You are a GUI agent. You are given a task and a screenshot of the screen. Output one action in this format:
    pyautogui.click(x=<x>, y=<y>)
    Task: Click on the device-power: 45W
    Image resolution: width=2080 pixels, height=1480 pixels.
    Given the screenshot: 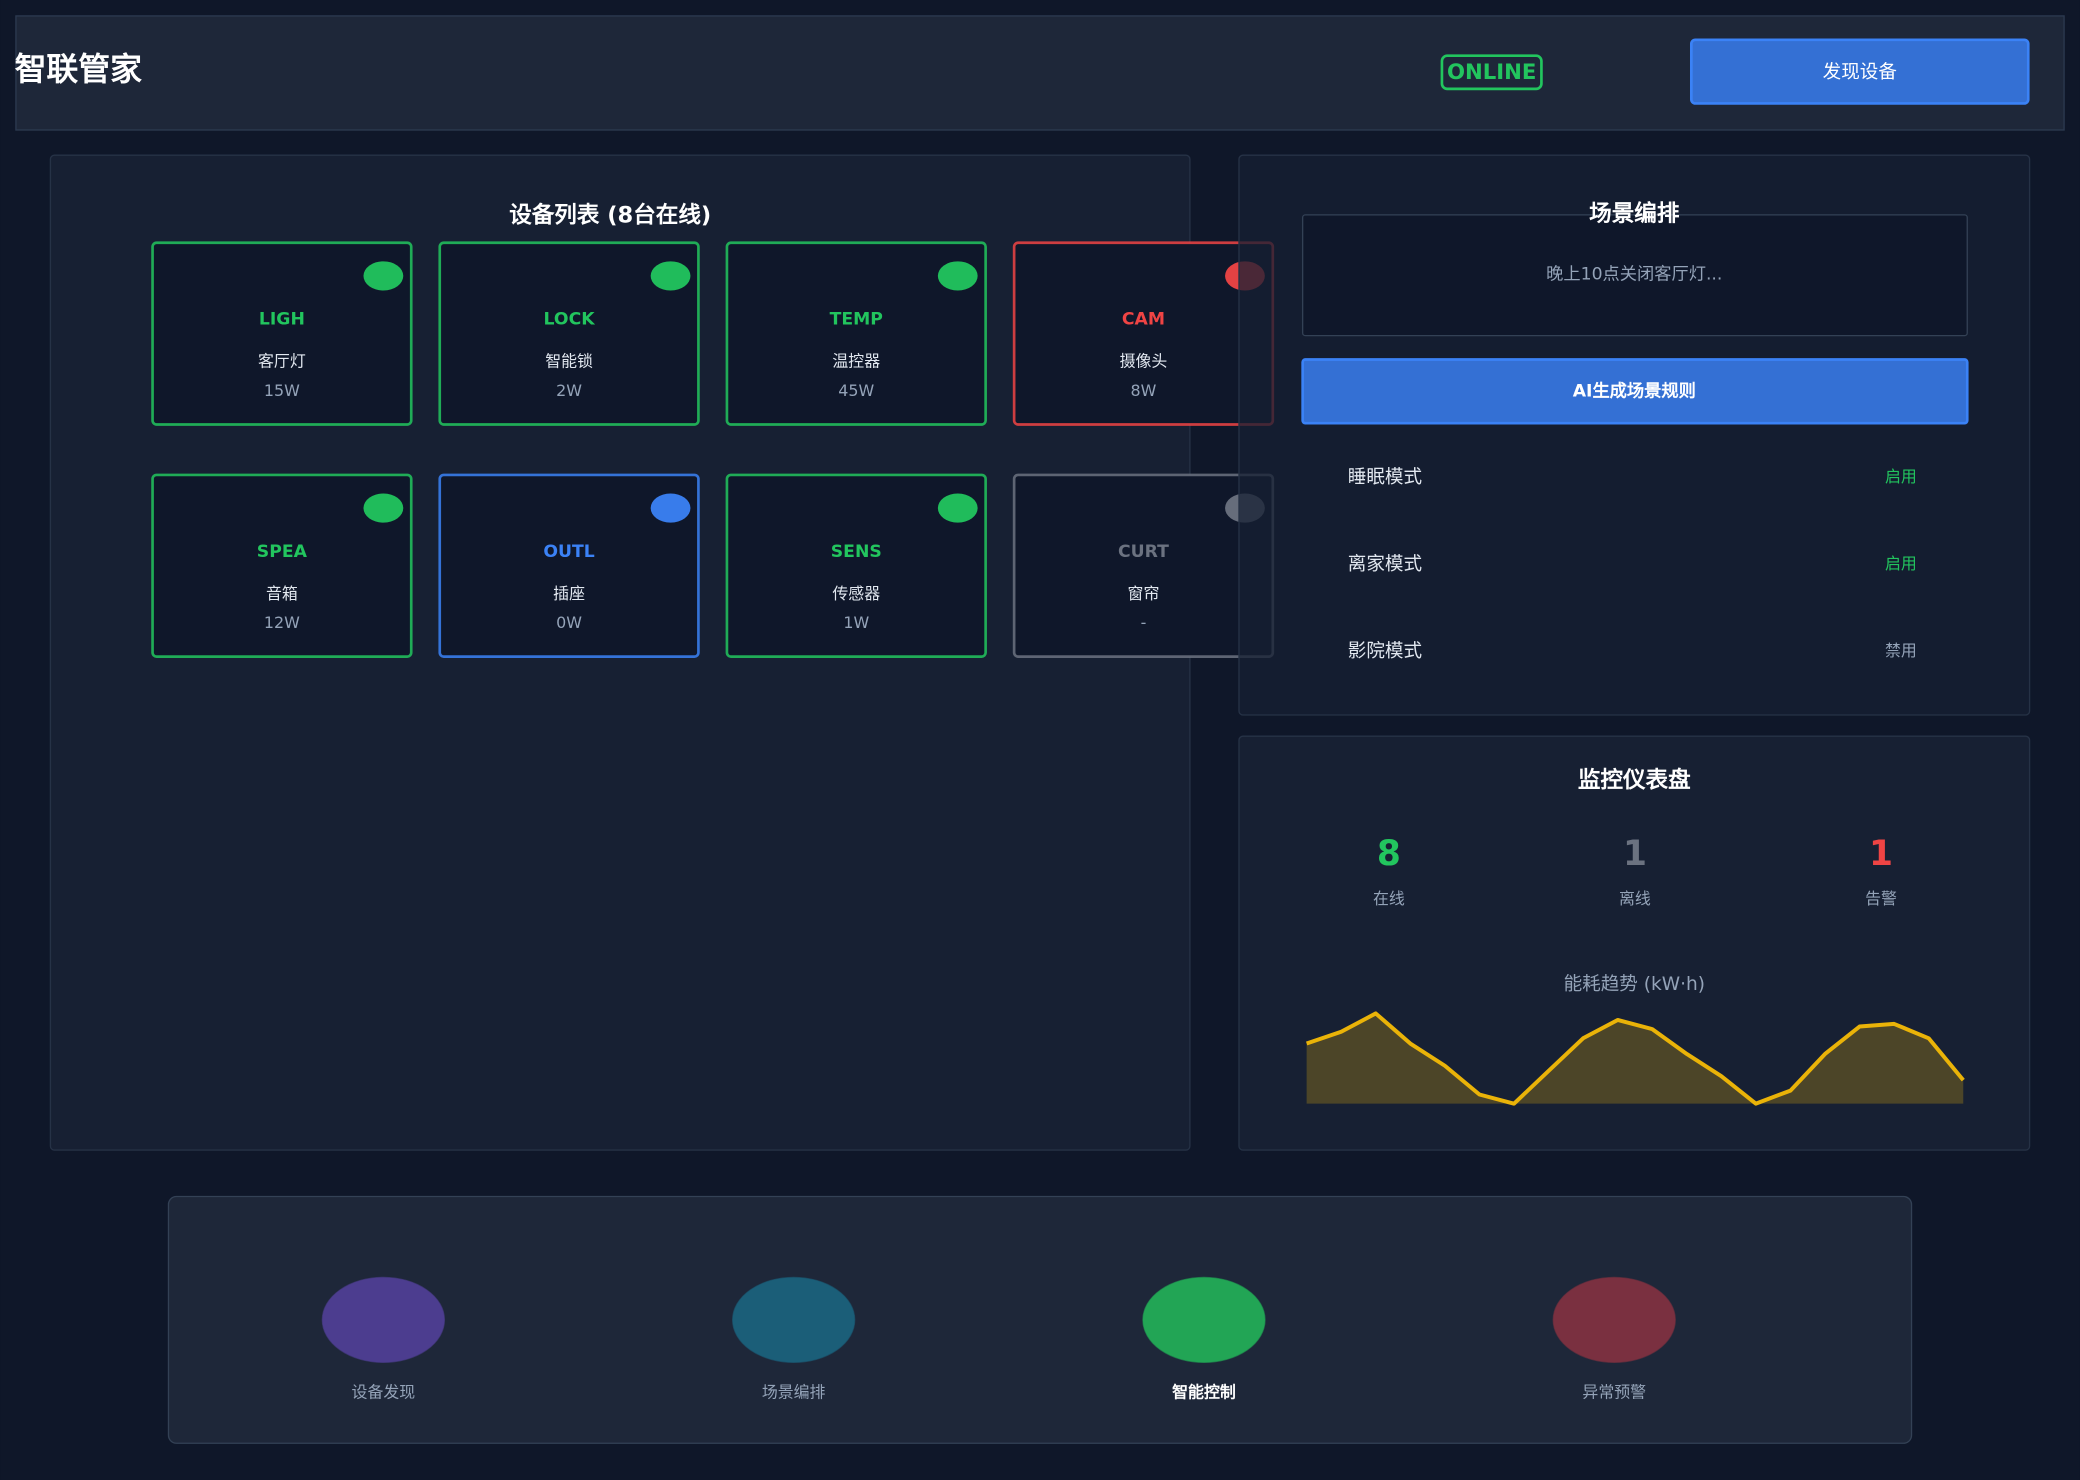 What is the action you would take?
    pyautogui.click(x=856, y=390)
    